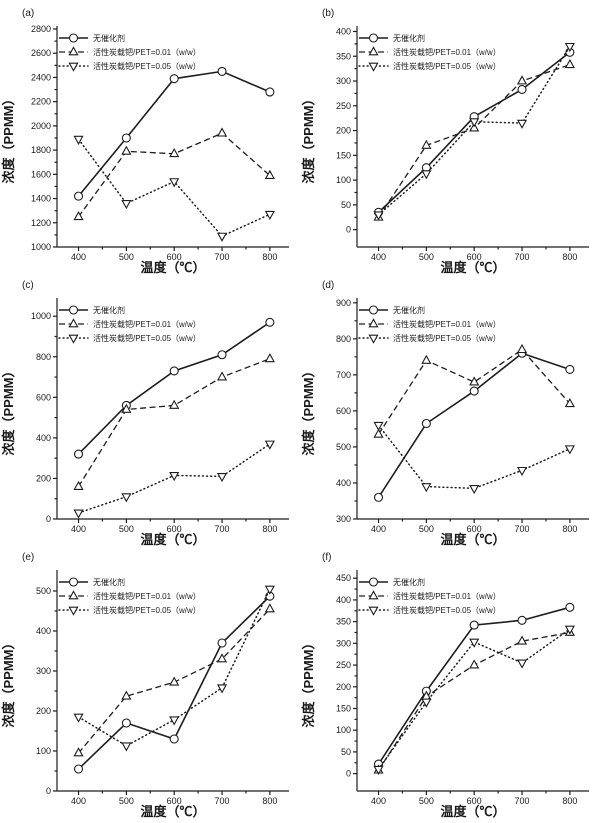 Image resolution: width=600 pixels, height=823 pixels. I want to click on y-tick-label: 700, so click(343, 375).